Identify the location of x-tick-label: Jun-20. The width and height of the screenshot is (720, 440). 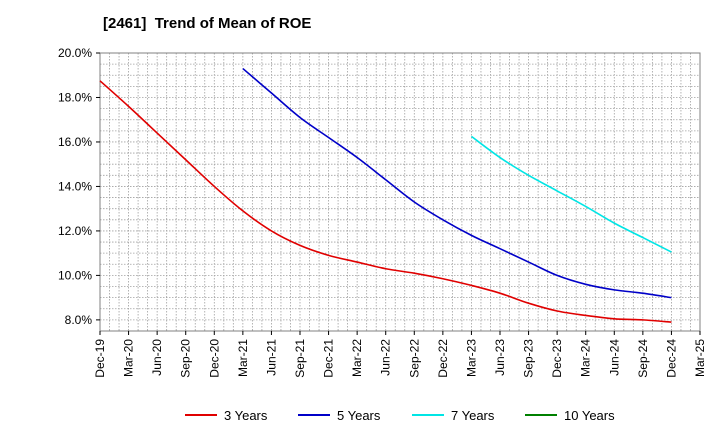
(157, 357).